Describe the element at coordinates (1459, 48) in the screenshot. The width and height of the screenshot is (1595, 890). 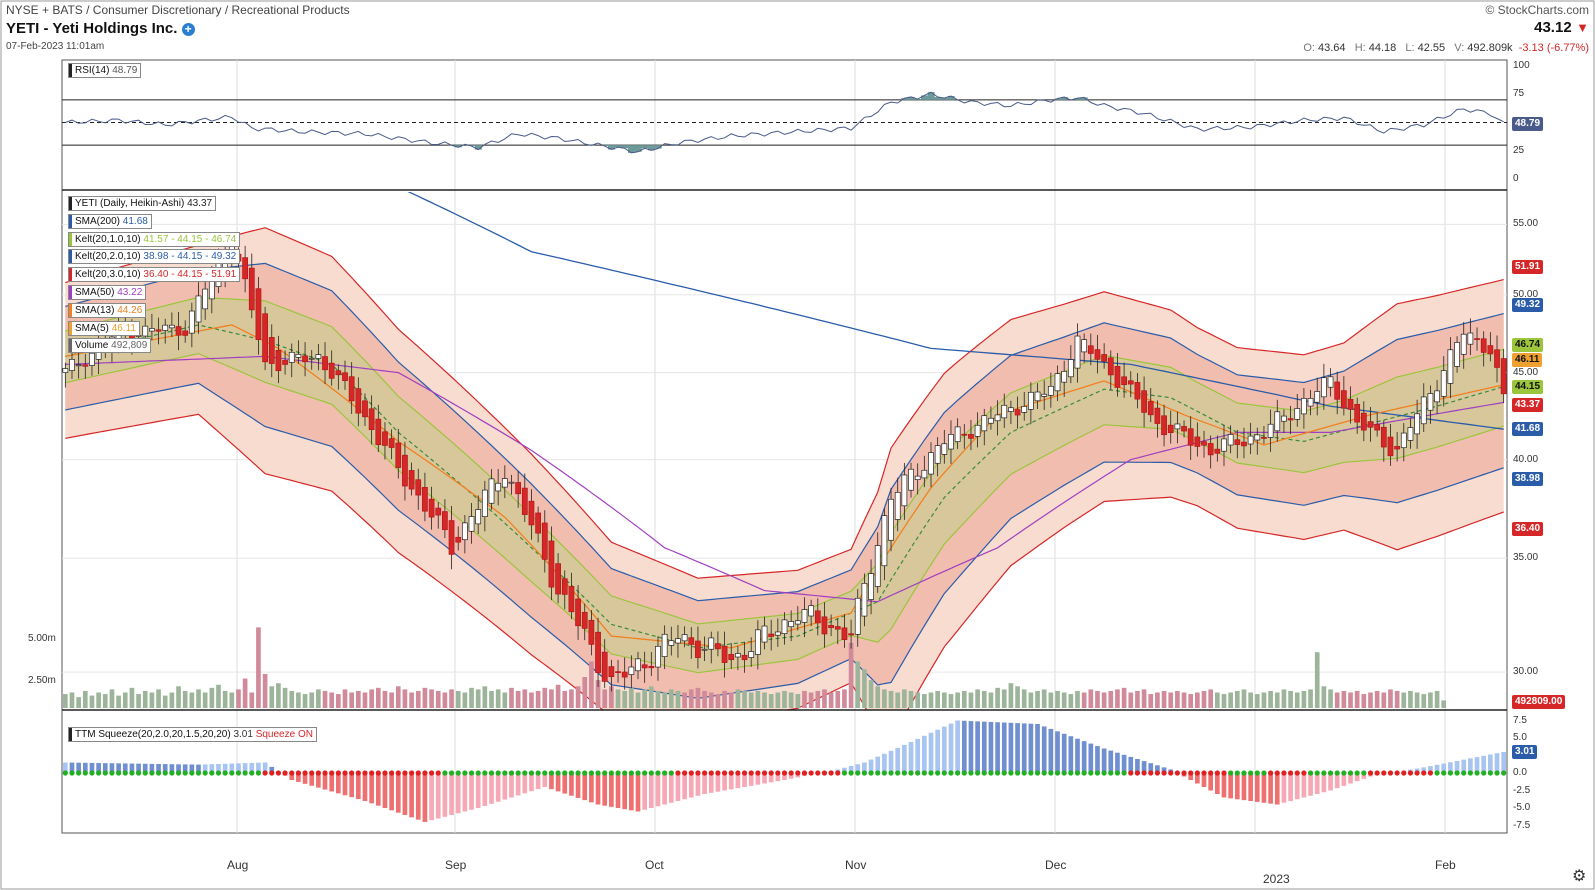
I see `volume-label: V:` at that location.